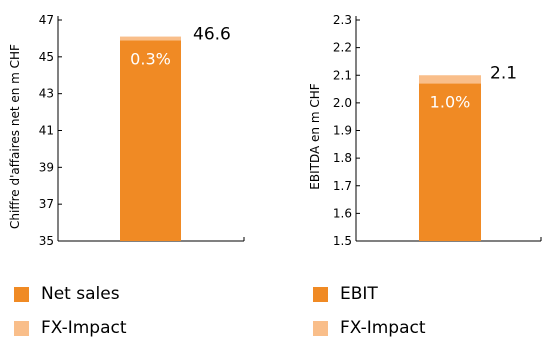 Image resolution: width=545 pixels, height=338 pixels. What do you see at coordinates (46, 241) in the screenshot?
I see `sales-y-tick-label: 35` at bounding box center [46, 241].